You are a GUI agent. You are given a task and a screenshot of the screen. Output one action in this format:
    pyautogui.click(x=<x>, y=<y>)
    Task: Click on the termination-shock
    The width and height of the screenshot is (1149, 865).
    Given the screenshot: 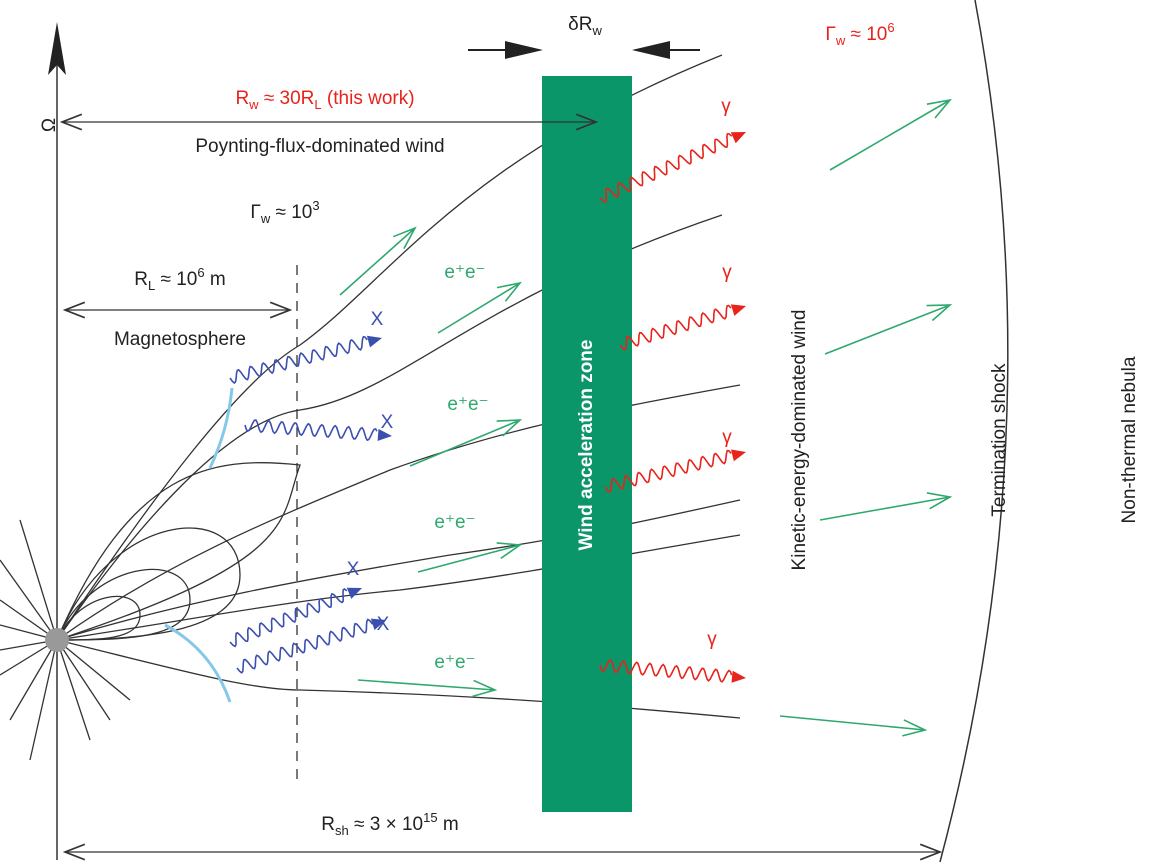 What is the action you would take?
    pyautogui.click(x=974, y=431)
    